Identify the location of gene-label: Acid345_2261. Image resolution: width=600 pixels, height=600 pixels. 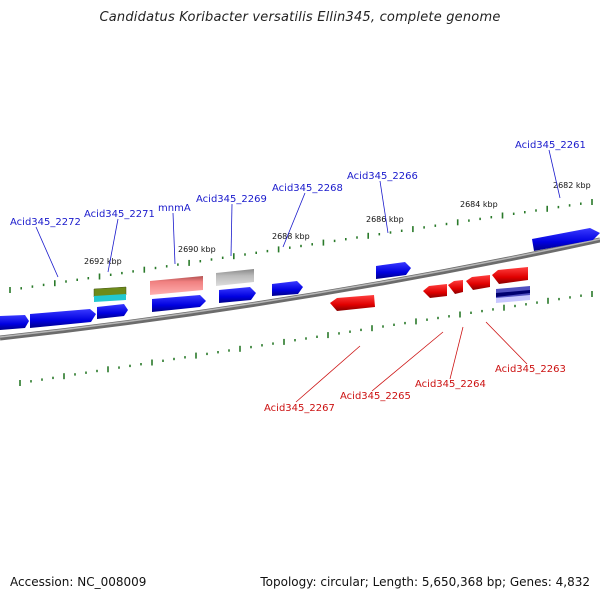
(550, 145).